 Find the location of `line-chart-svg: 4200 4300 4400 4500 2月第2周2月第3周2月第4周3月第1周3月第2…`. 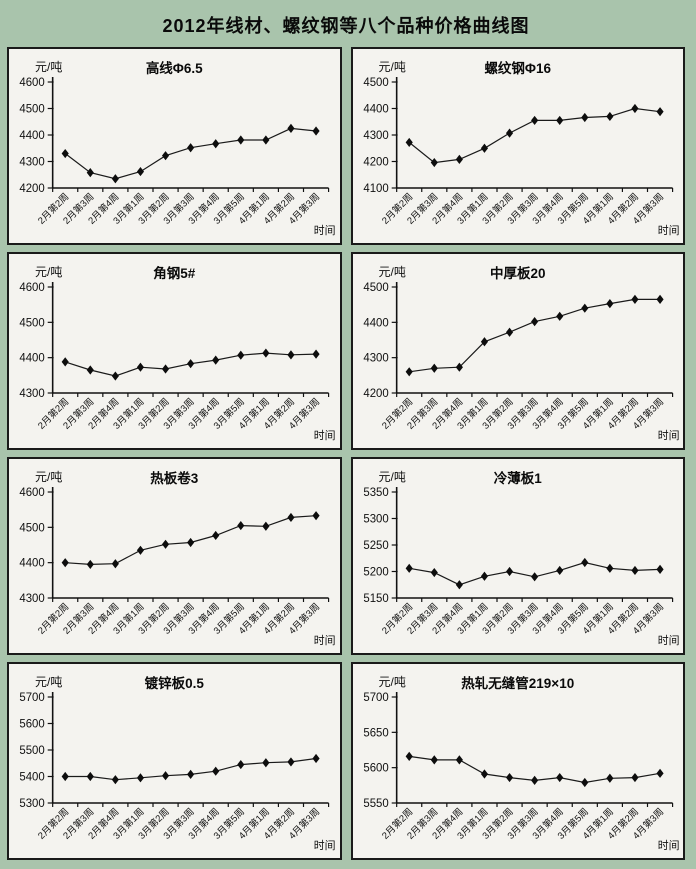

line-chart-svg: 4200 4300 4400 4500 2月第2周2月第3周2月第4周3月第1周3月第2… is located at coordinates (521, 362).